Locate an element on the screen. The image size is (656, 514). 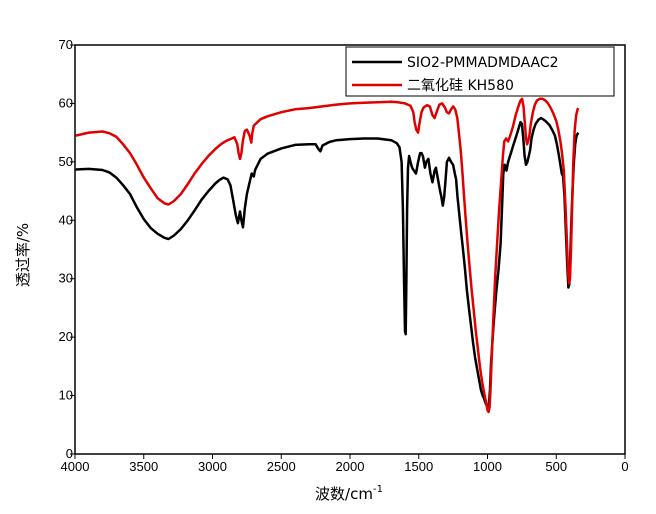
x-tick-label: 2500 is located at coordinates (281, 466).